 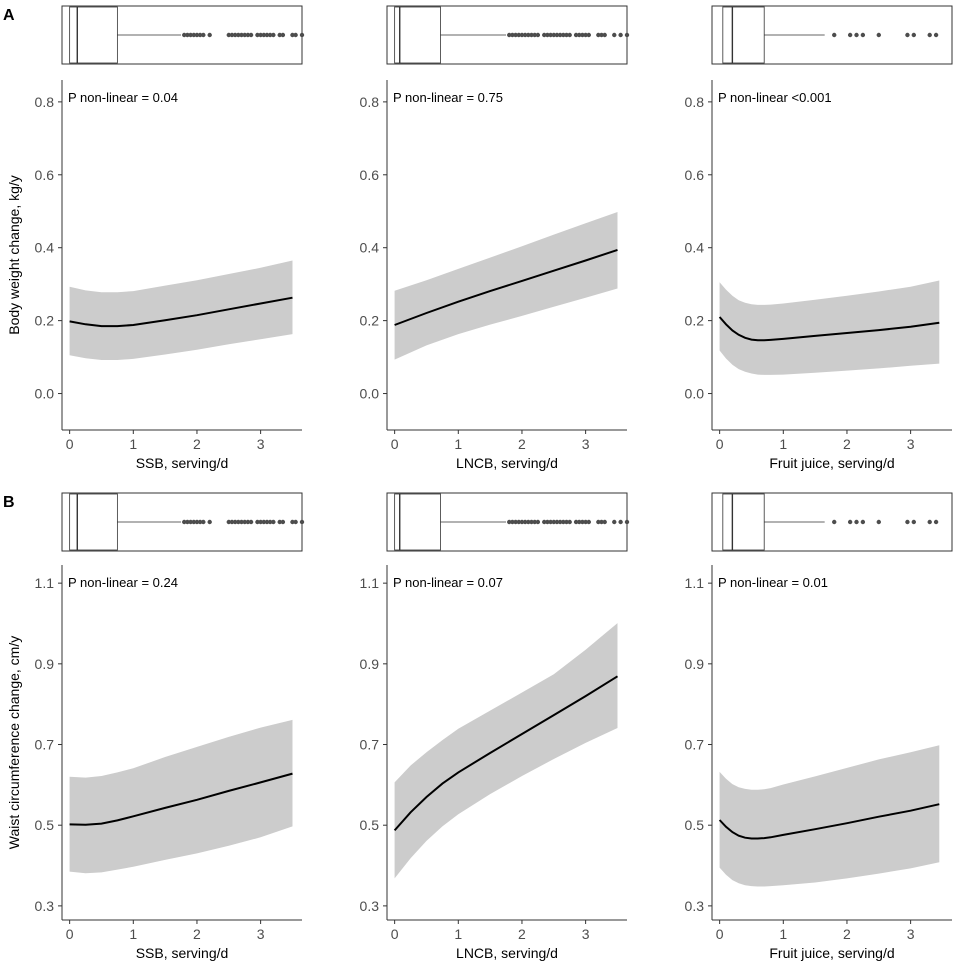 What do you see at coordinates (45, 394) in the screenshot?
I see `y-tick-label: 0.0` at bounding box center [45, 394].